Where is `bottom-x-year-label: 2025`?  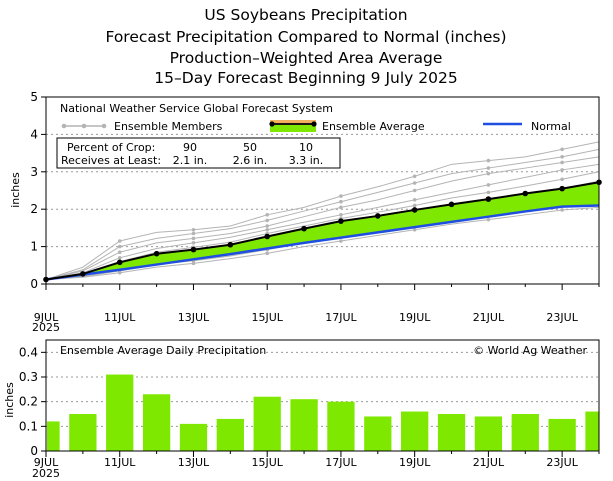 bottom-x-year-label: 2025 is located at coordinates (46, 473).